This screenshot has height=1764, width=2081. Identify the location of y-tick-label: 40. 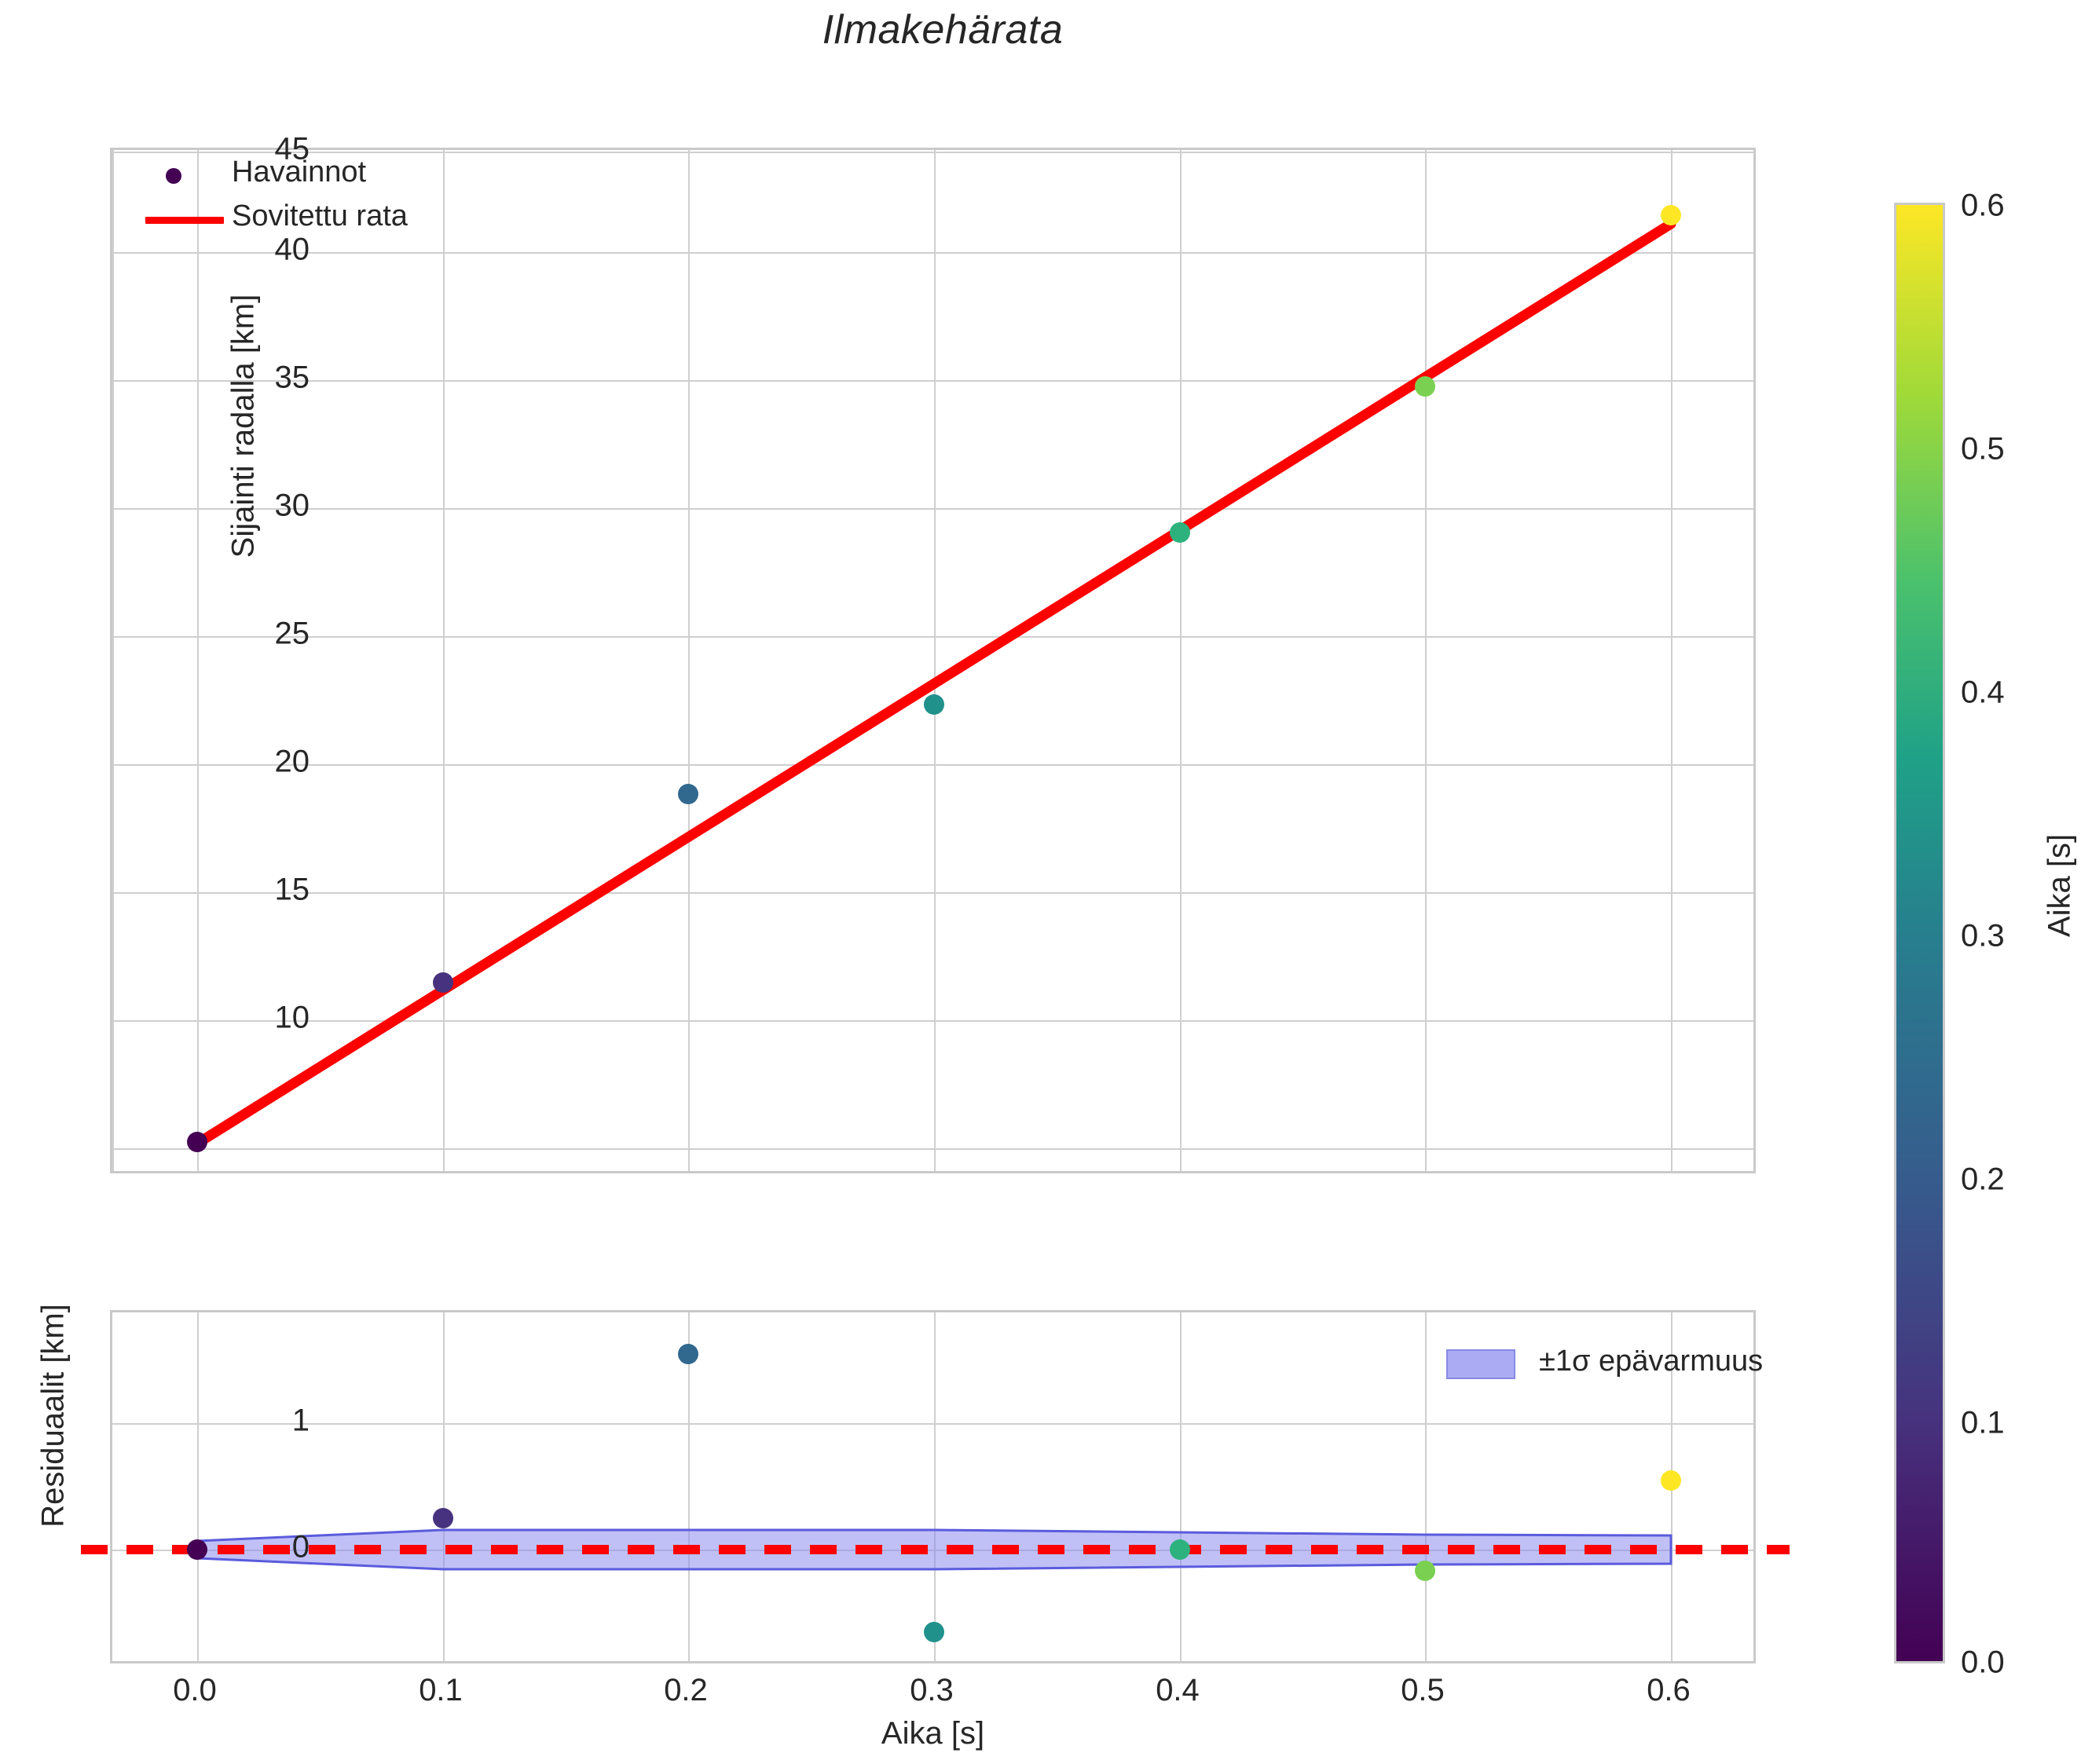
(292, 250).